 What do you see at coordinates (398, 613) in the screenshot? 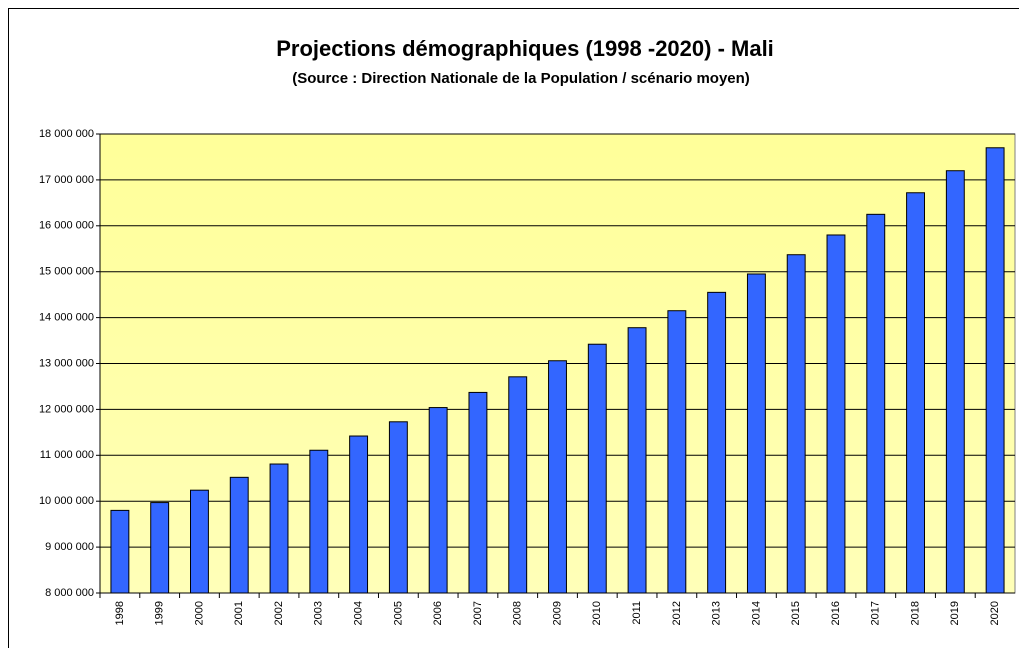
I see `x-tick-label: 2005` at bounding box center [398, 613].